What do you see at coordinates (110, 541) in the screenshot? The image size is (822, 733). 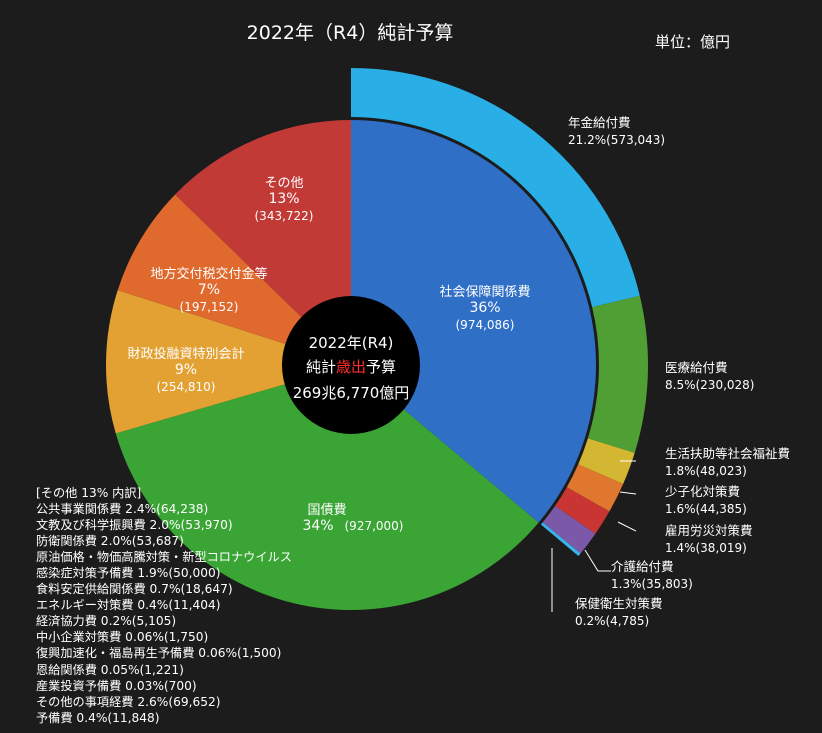 I see `breakdown-item: 防衛関係費 2.0%(53,687)` at bounding box center [110, 541].